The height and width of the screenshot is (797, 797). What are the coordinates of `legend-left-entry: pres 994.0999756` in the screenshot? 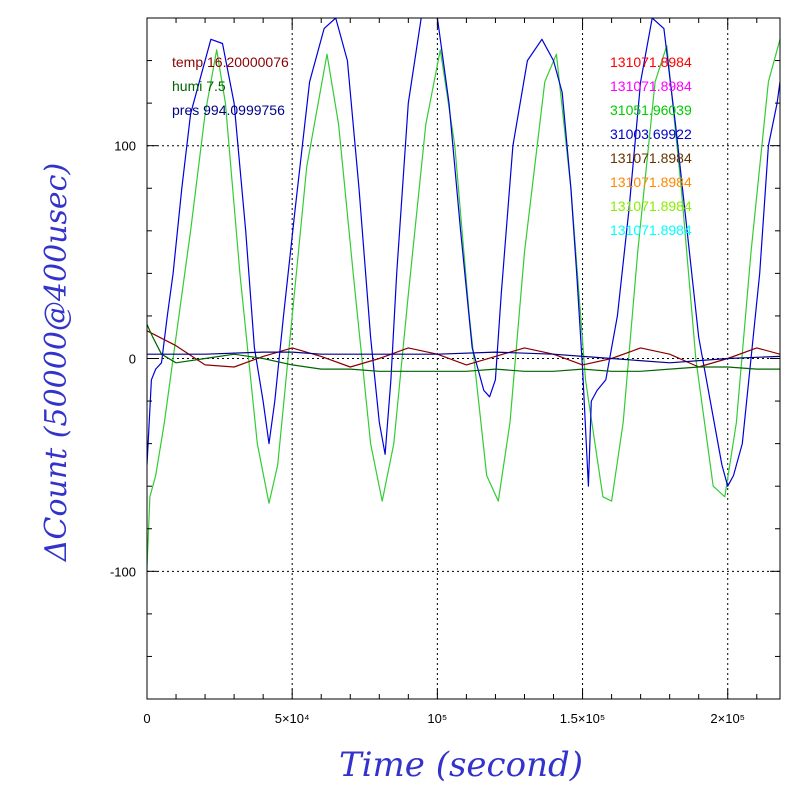 It's located at (228, 110).